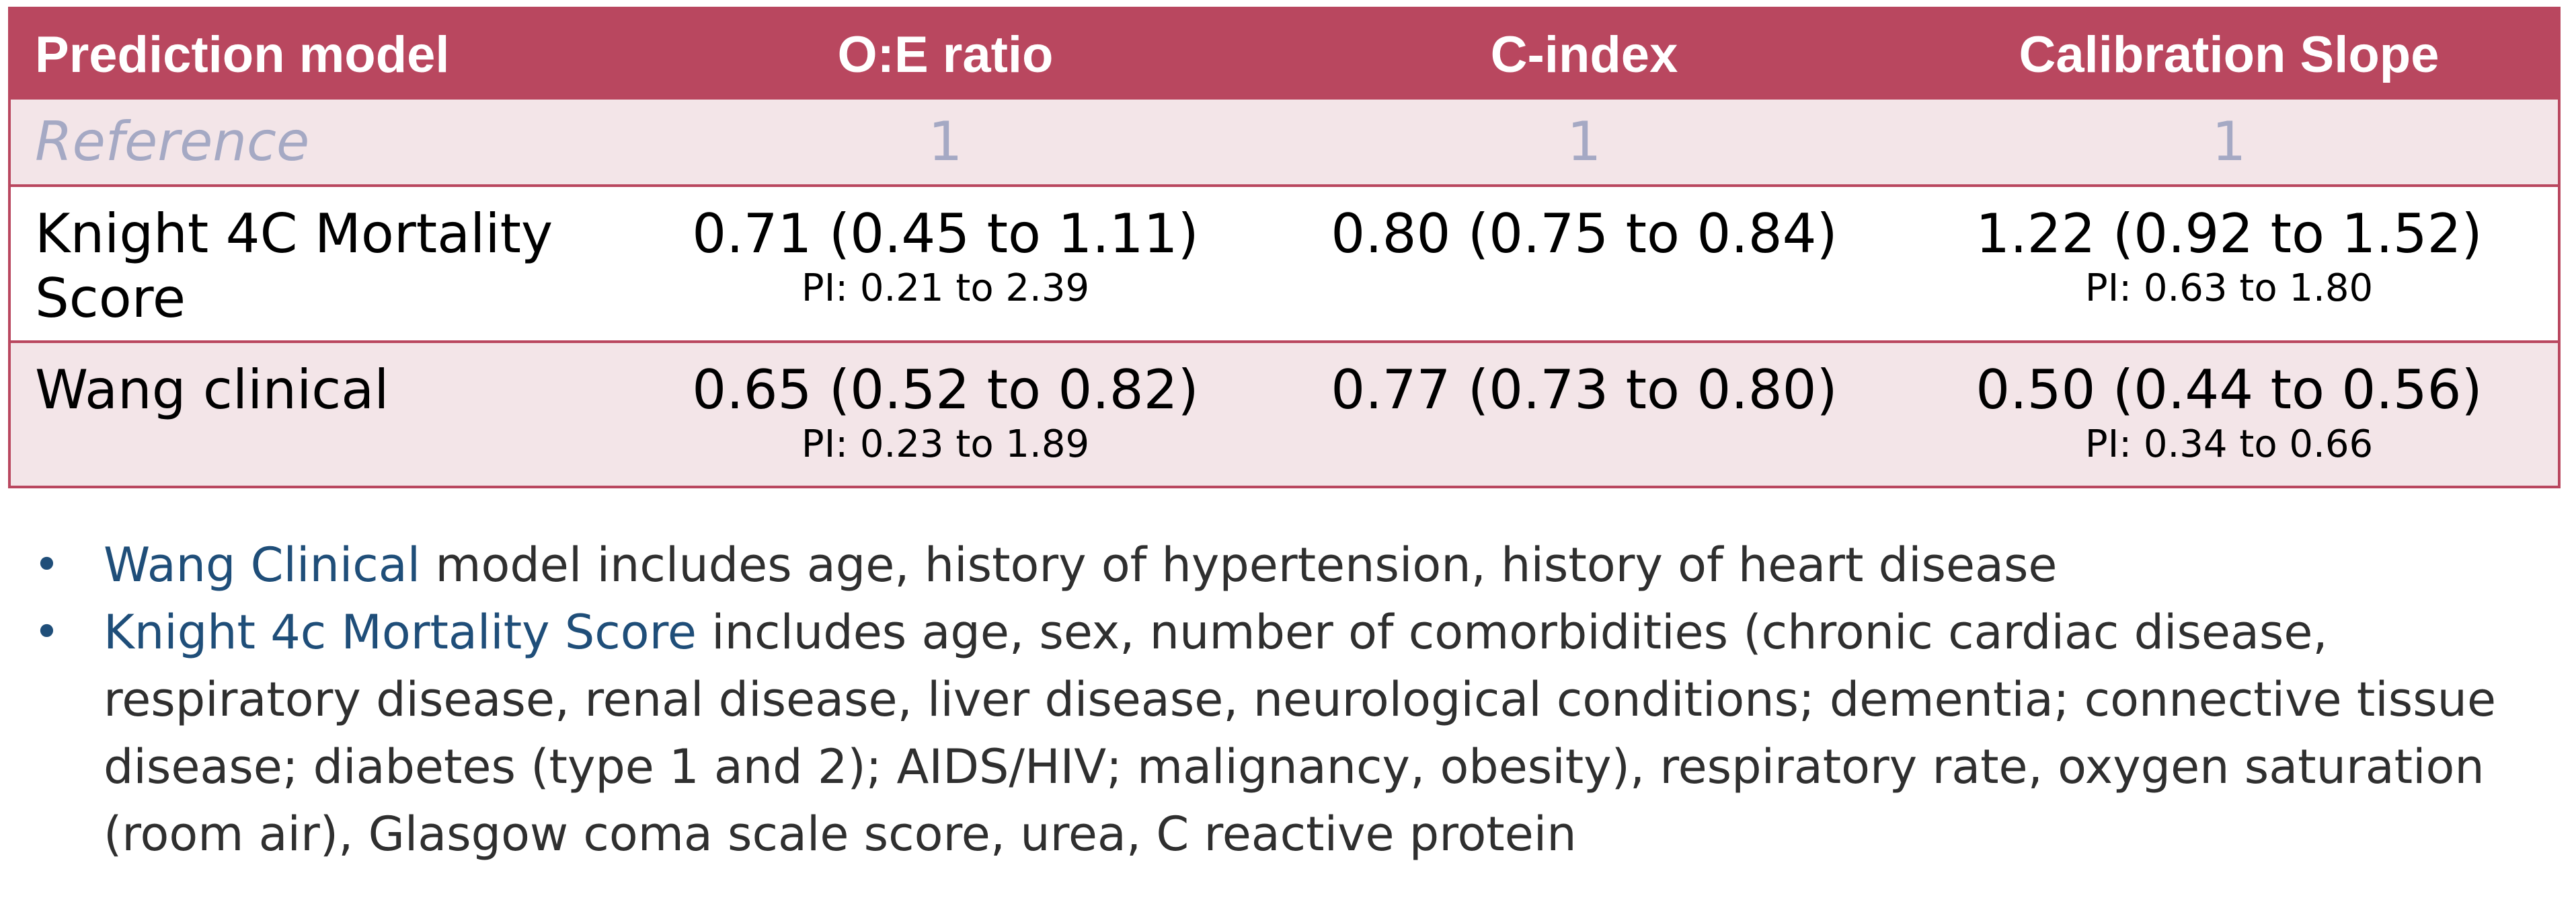 The image size is (2576, 900). I want to click on slope-cell: 1.22 (0.92 to 1.52) PI: 0.63 to 1.80, so click(2229, 263).